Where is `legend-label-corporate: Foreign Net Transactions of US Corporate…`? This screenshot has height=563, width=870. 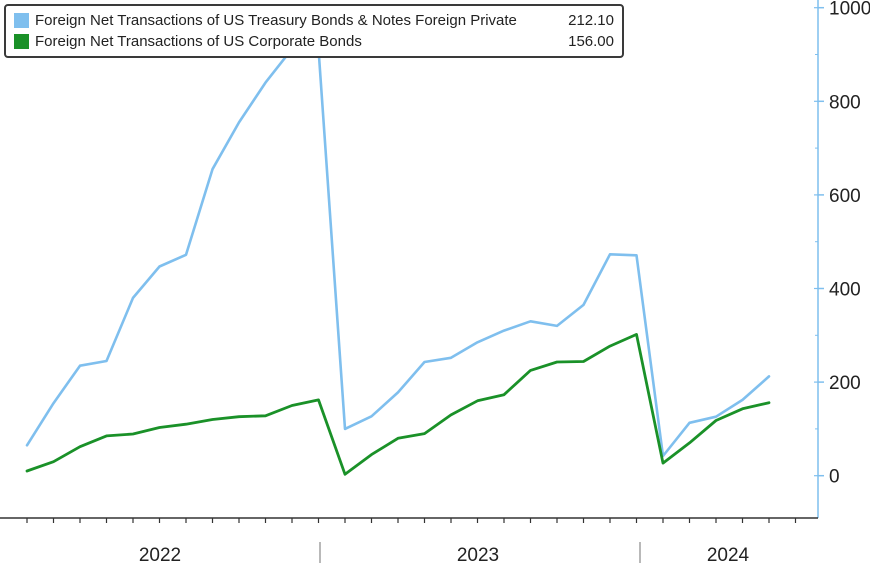
legend-label-corporate: Foreign Net Transactions of US Corporate… is located at coordinates (198, 41).